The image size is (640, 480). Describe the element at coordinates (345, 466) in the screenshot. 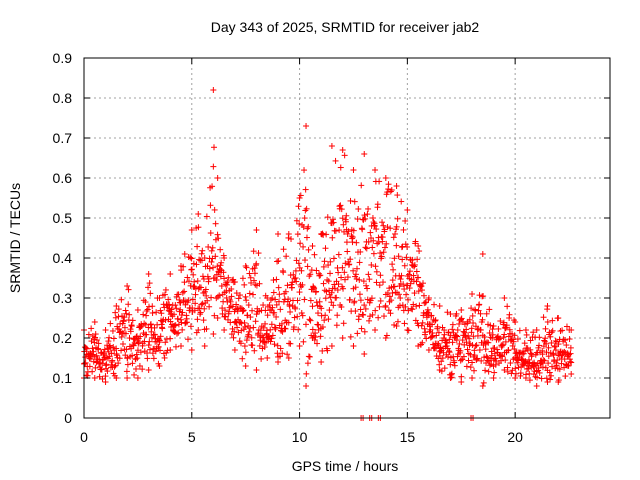

I see `x-axis-label: GPS time / hours` at that location.